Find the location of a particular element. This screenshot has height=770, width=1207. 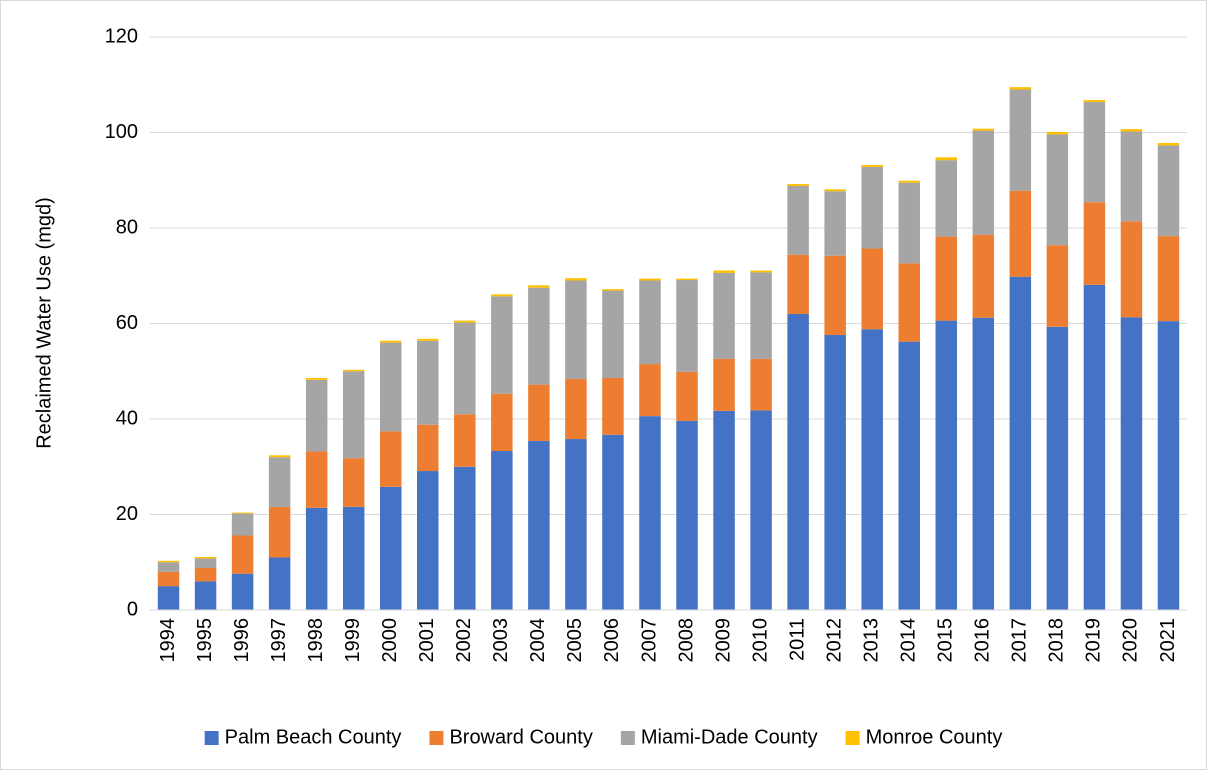

y-tick-label: 20 is located at coordinates (127, 514).